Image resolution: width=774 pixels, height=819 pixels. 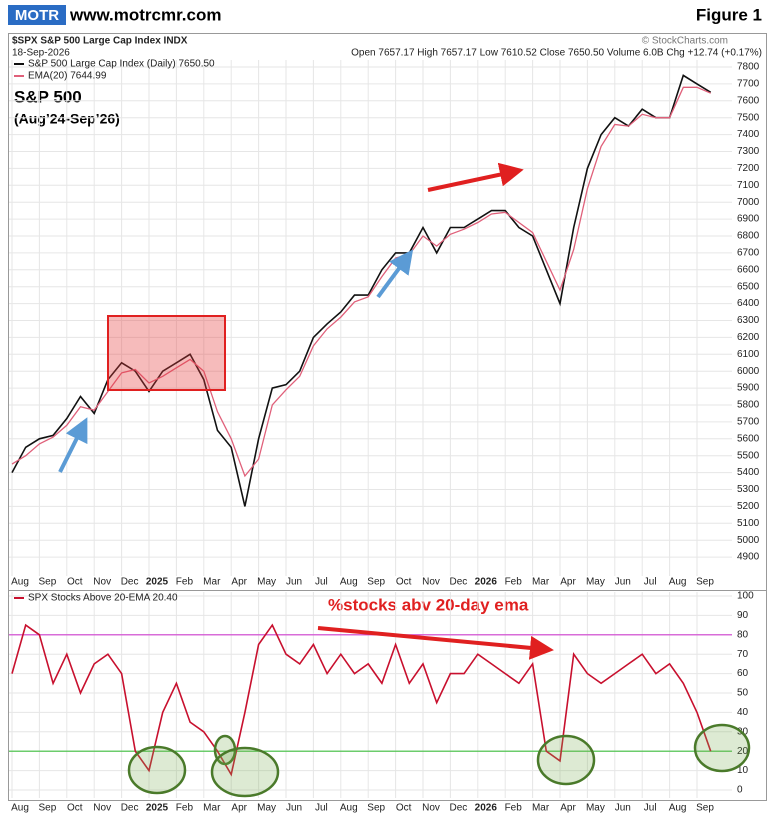 I want to click on source: © StockCharts.com, so click(x=685, y=41).